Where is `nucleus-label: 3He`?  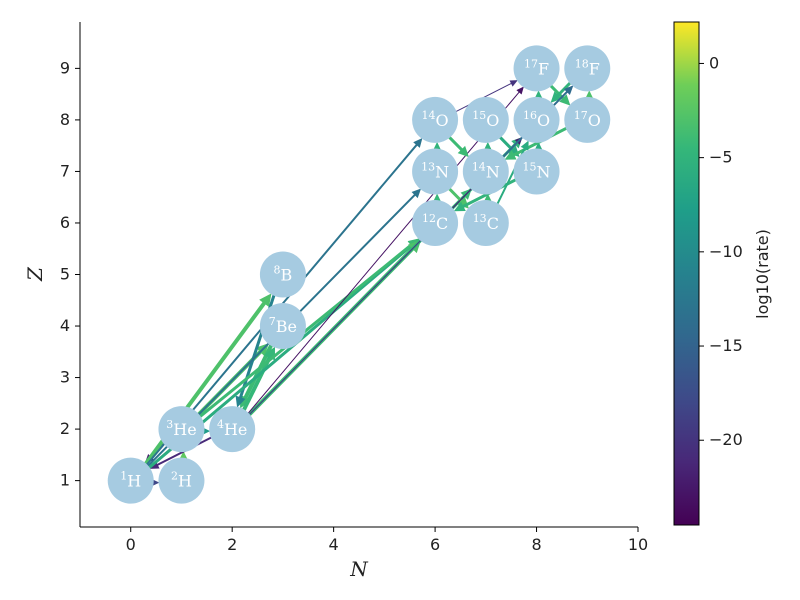
nucleus-label: 3He is located at coordinates (181, 428).